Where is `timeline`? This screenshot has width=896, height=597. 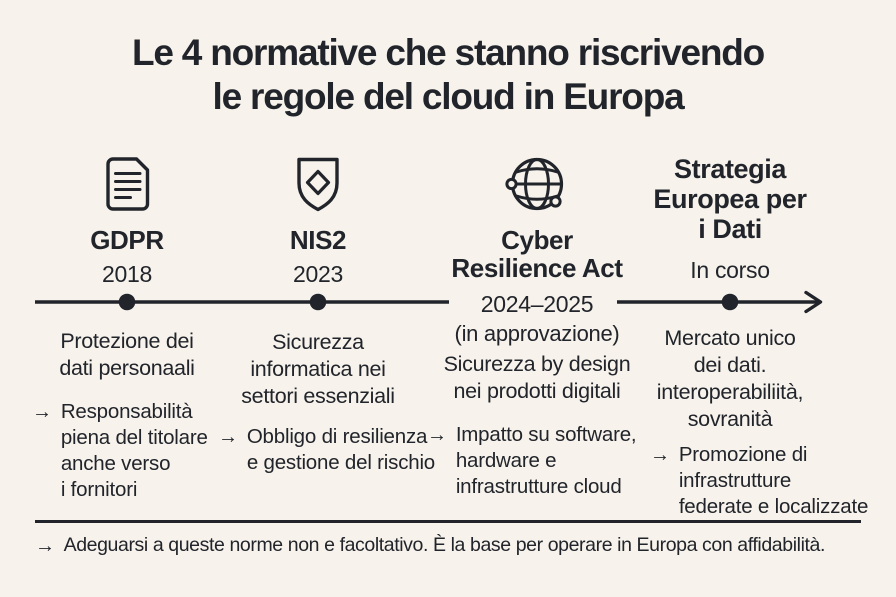
timeline is located at coordinates (429, 302).